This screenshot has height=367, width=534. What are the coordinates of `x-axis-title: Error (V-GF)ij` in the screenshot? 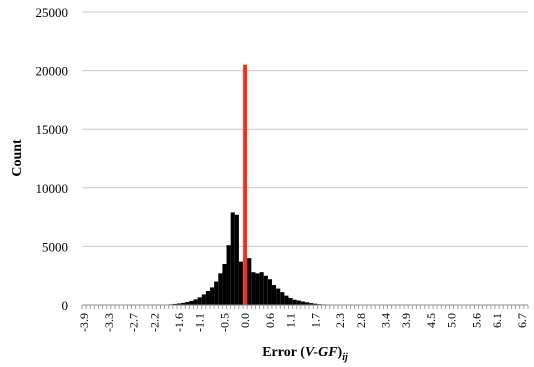 It's located at (305, 354).